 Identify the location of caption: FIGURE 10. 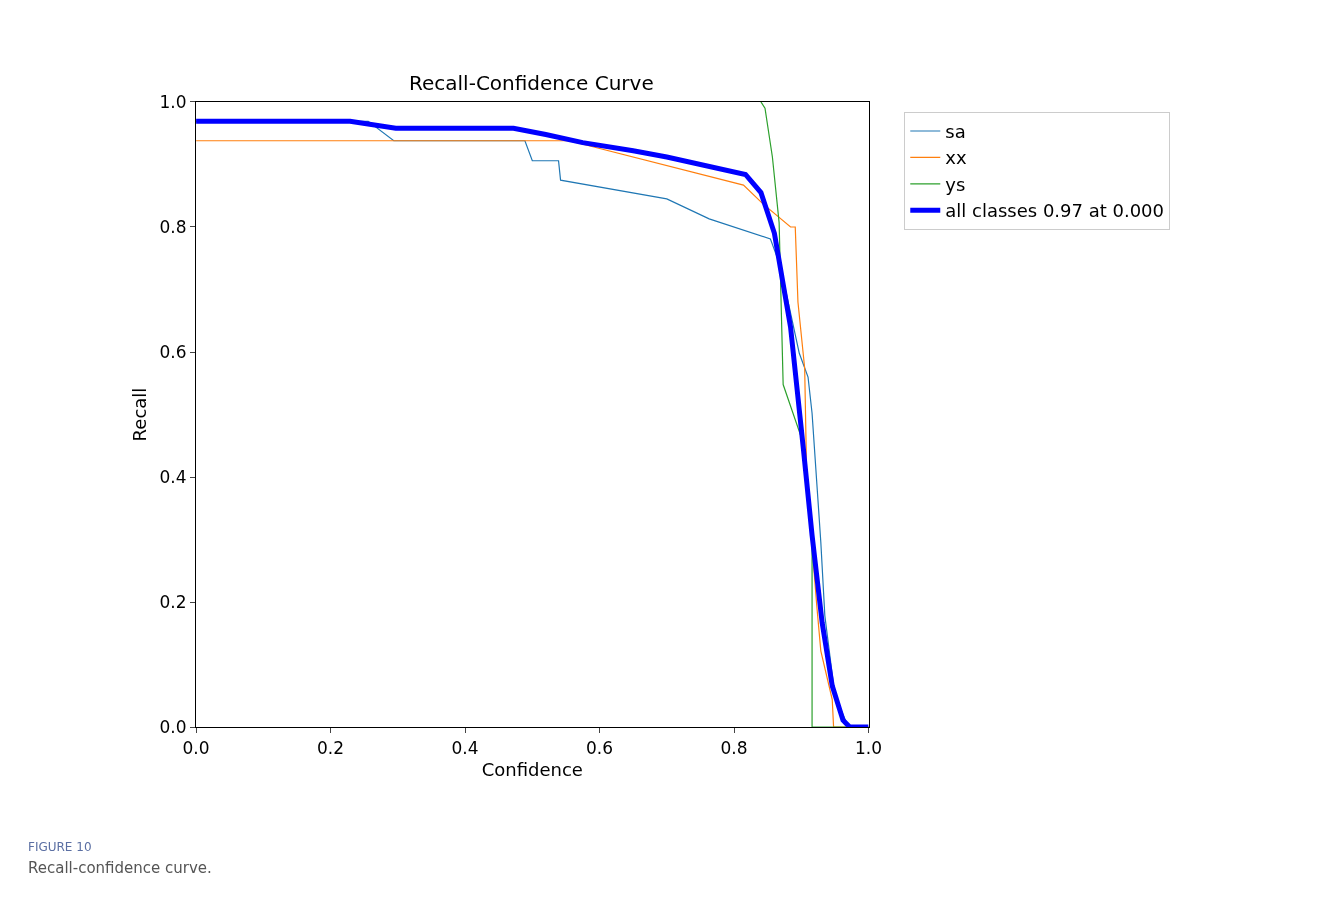
(60, 847).